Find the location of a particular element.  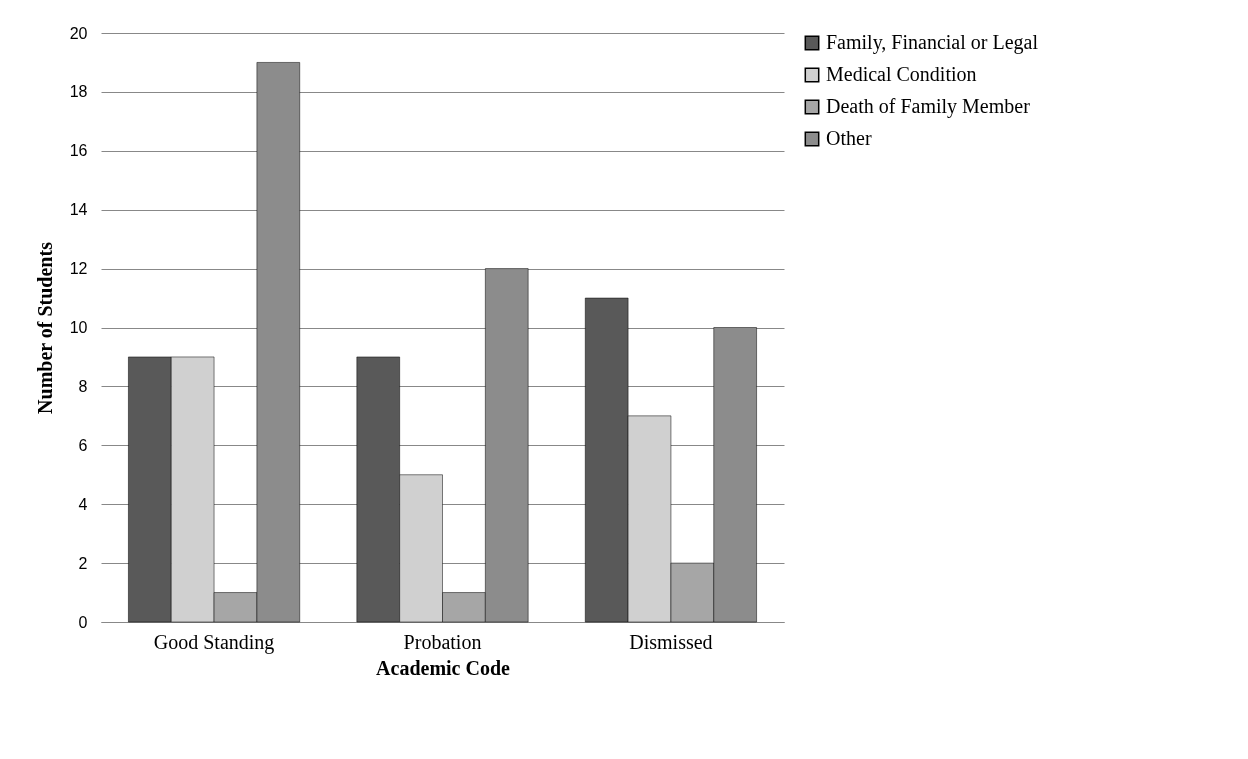

y-axis-title: Number of Students is located at coordinates (44, 327).